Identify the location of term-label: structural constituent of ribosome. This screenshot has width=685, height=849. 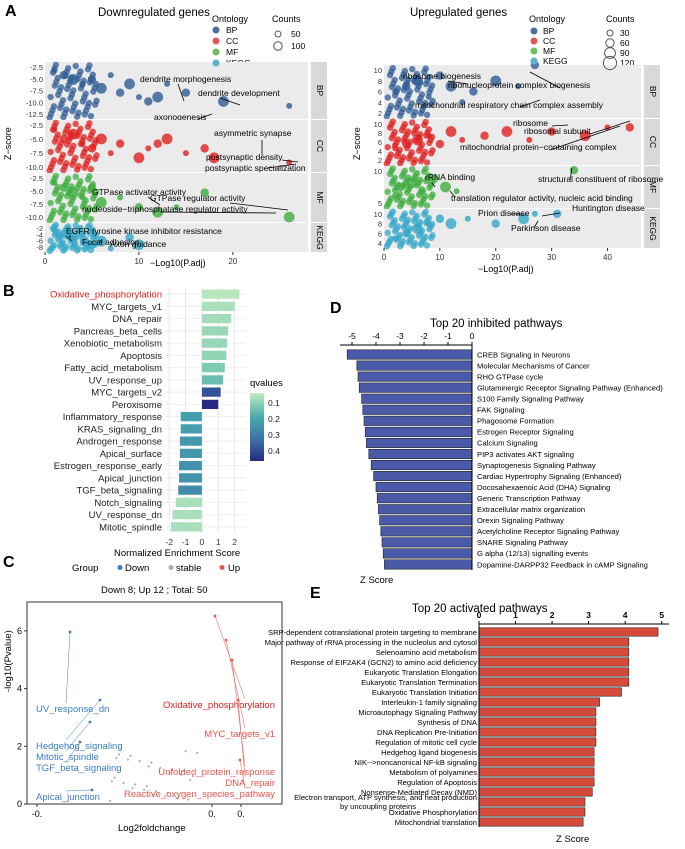
(600, 179).